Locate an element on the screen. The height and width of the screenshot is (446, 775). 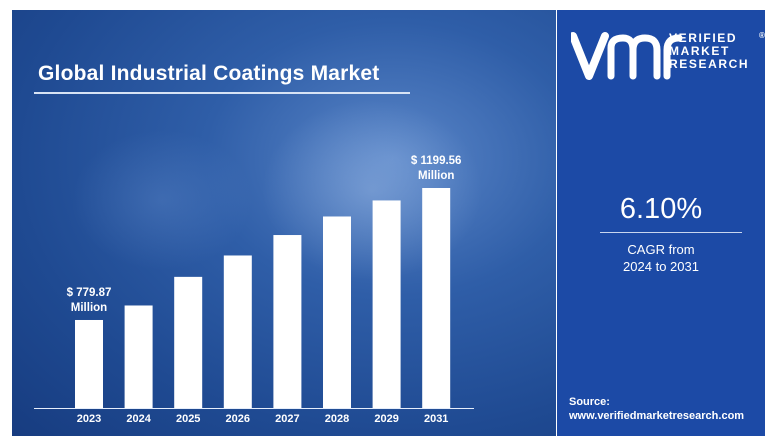
cagr-label: CAGR from 2024 to 2031 is located at coordinates (661, 258).